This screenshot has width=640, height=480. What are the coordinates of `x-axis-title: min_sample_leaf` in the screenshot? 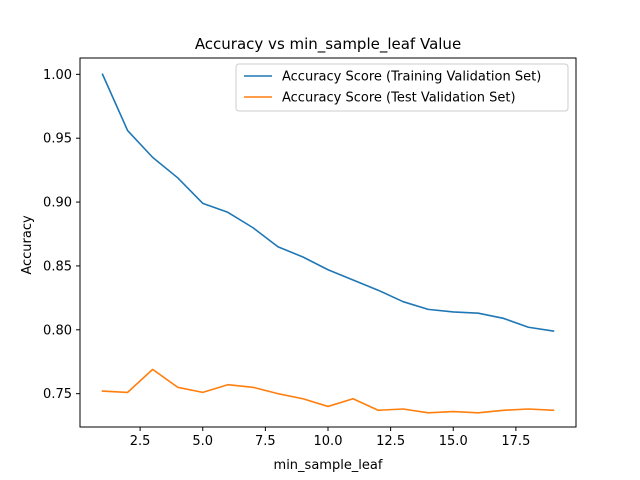 It's located at (328, 465).